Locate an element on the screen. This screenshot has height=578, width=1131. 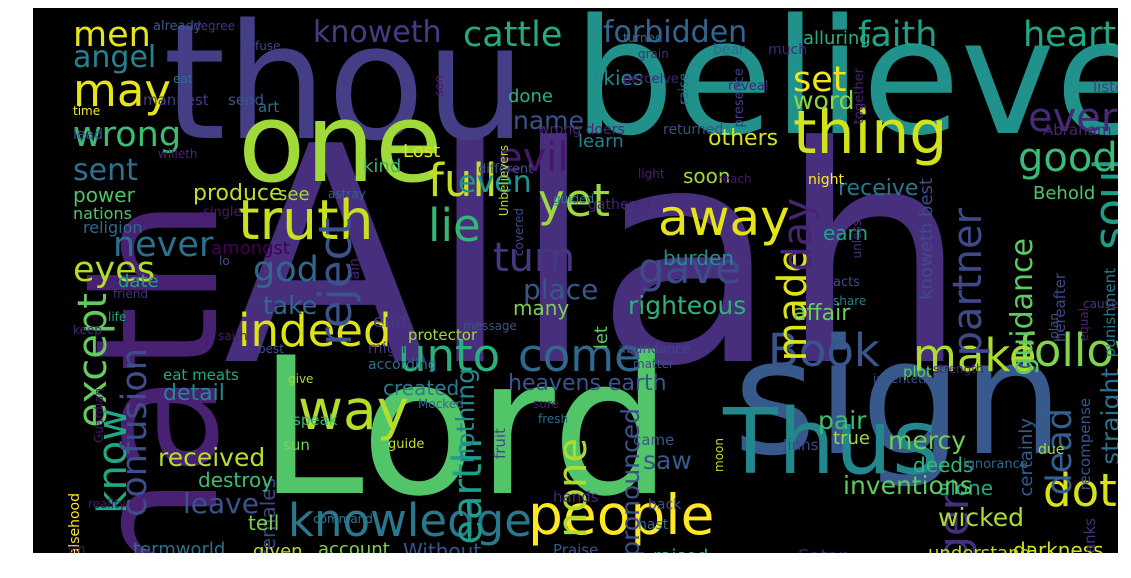
word: wicked is located at coordinates (981, 517).